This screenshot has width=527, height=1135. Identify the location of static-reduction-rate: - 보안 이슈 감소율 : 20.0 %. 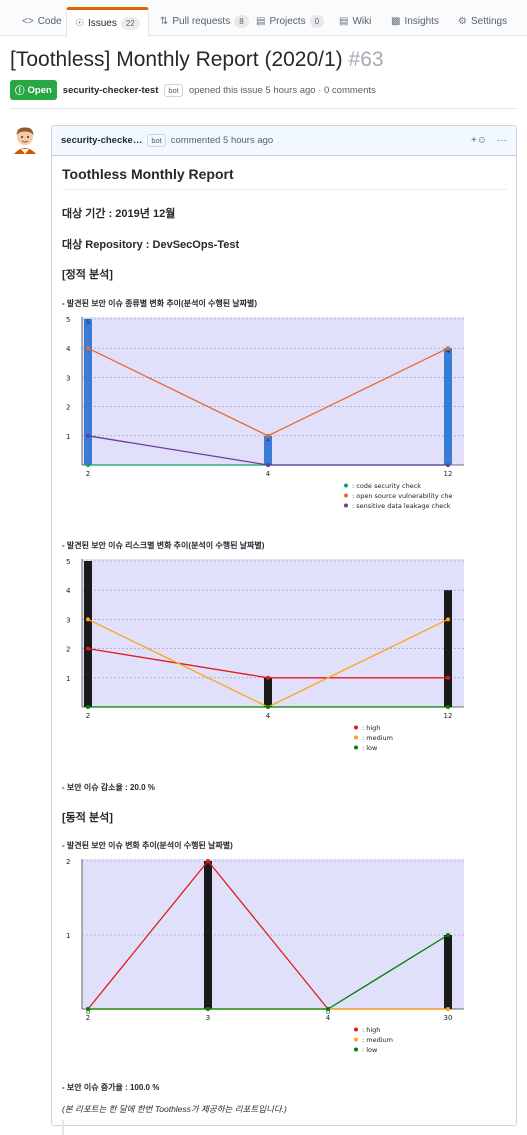
(108, 787).